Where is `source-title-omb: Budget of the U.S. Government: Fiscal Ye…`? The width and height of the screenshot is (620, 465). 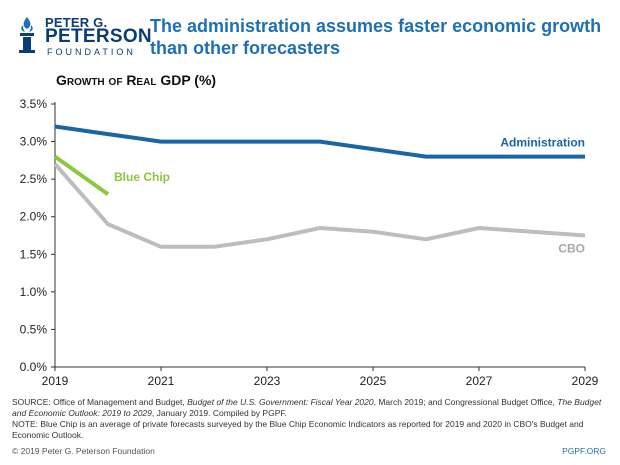
source-title-omb: Budget of the U.S. Government: Fiscal Ye… is located at coordinates (280, 402).